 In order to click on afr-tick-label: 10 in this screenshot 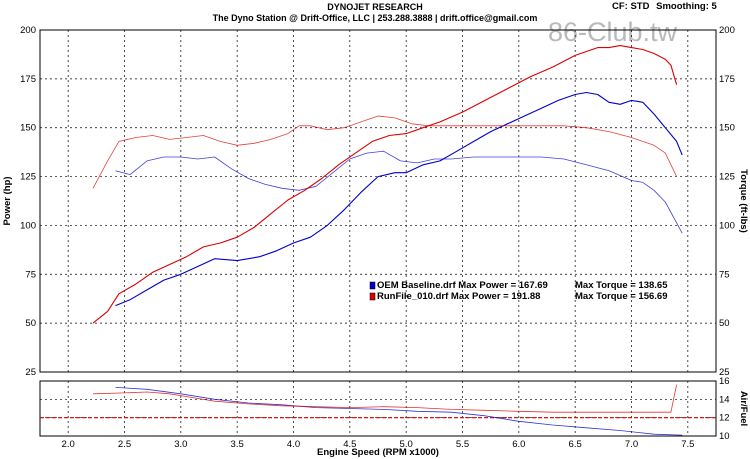, I will do `click(724, 436)`.